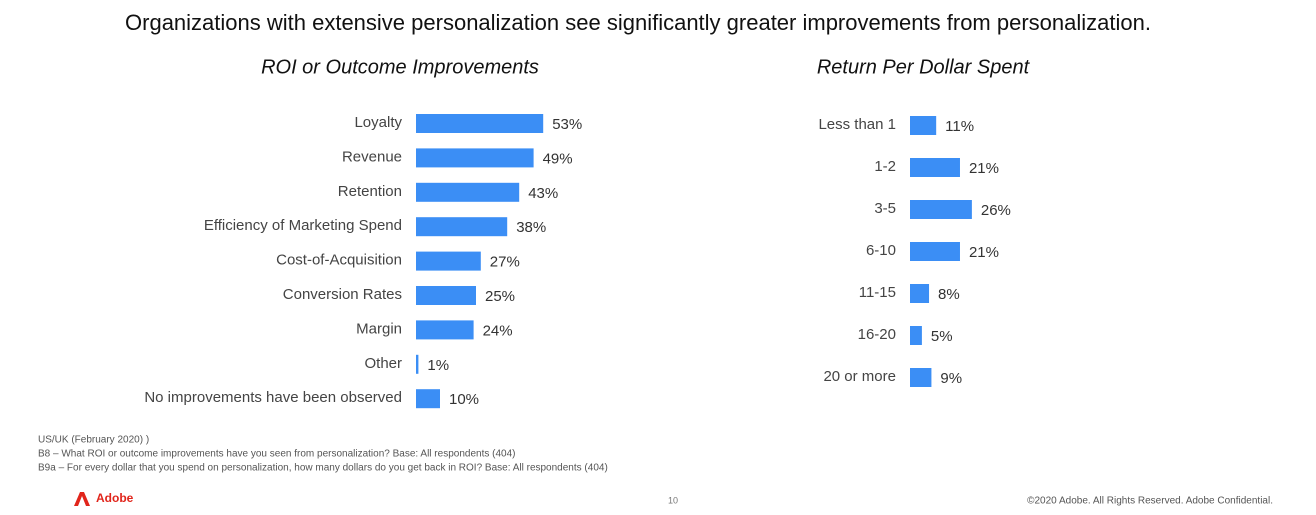  What do you see at coordinates (498, 330) in the screenshot?
I see `value-label: 24%` at bounding box center [498, 330].